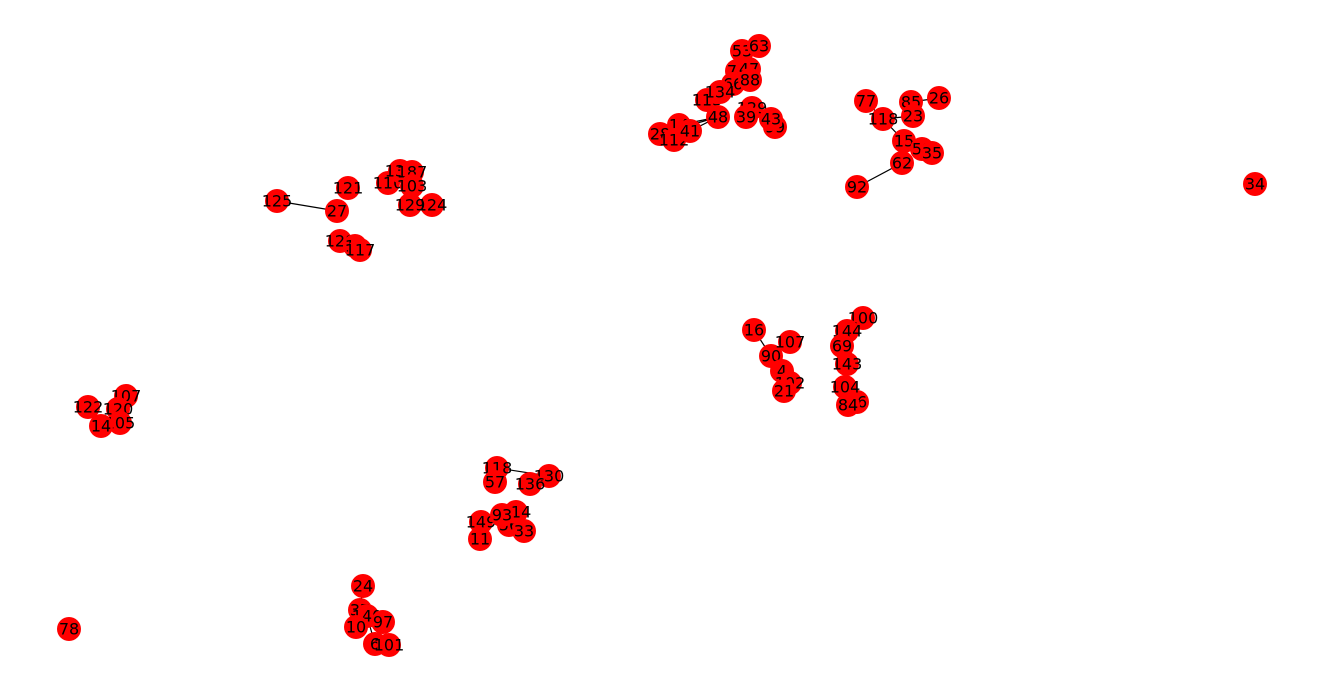  I want to click on graph-node-label: 88, so click(750, 80).